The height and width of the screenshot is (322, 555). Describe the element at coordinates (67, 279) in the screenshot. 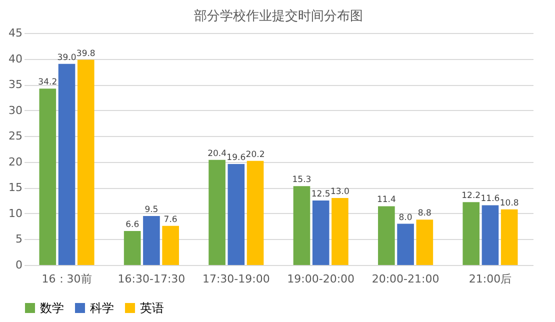

I see `x-tick-label: 16：30前` at that location.